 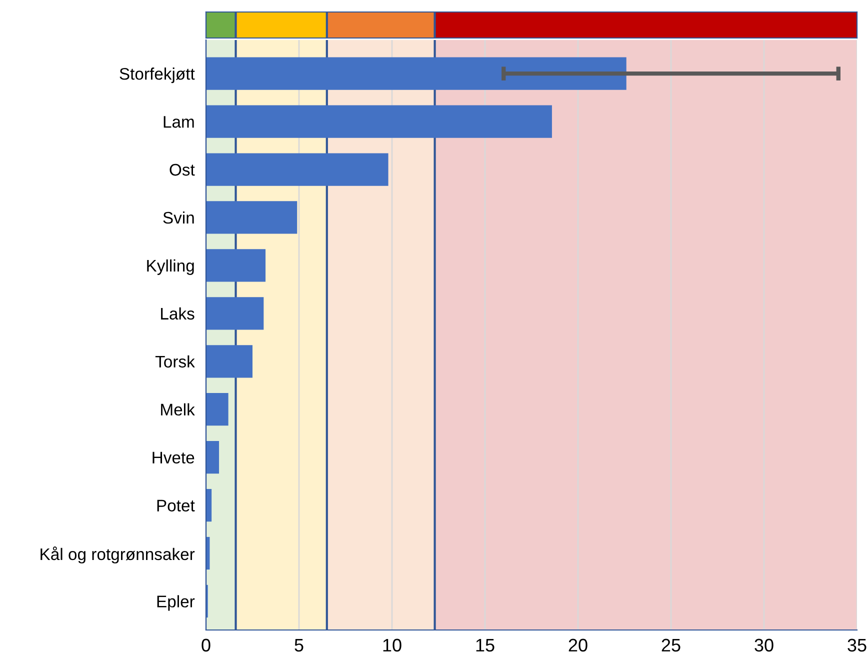 What do you see at coordinates (170, 267) in the screenshot?
I see `y-tick-label: Kylling` at bounding box center [170, 267].